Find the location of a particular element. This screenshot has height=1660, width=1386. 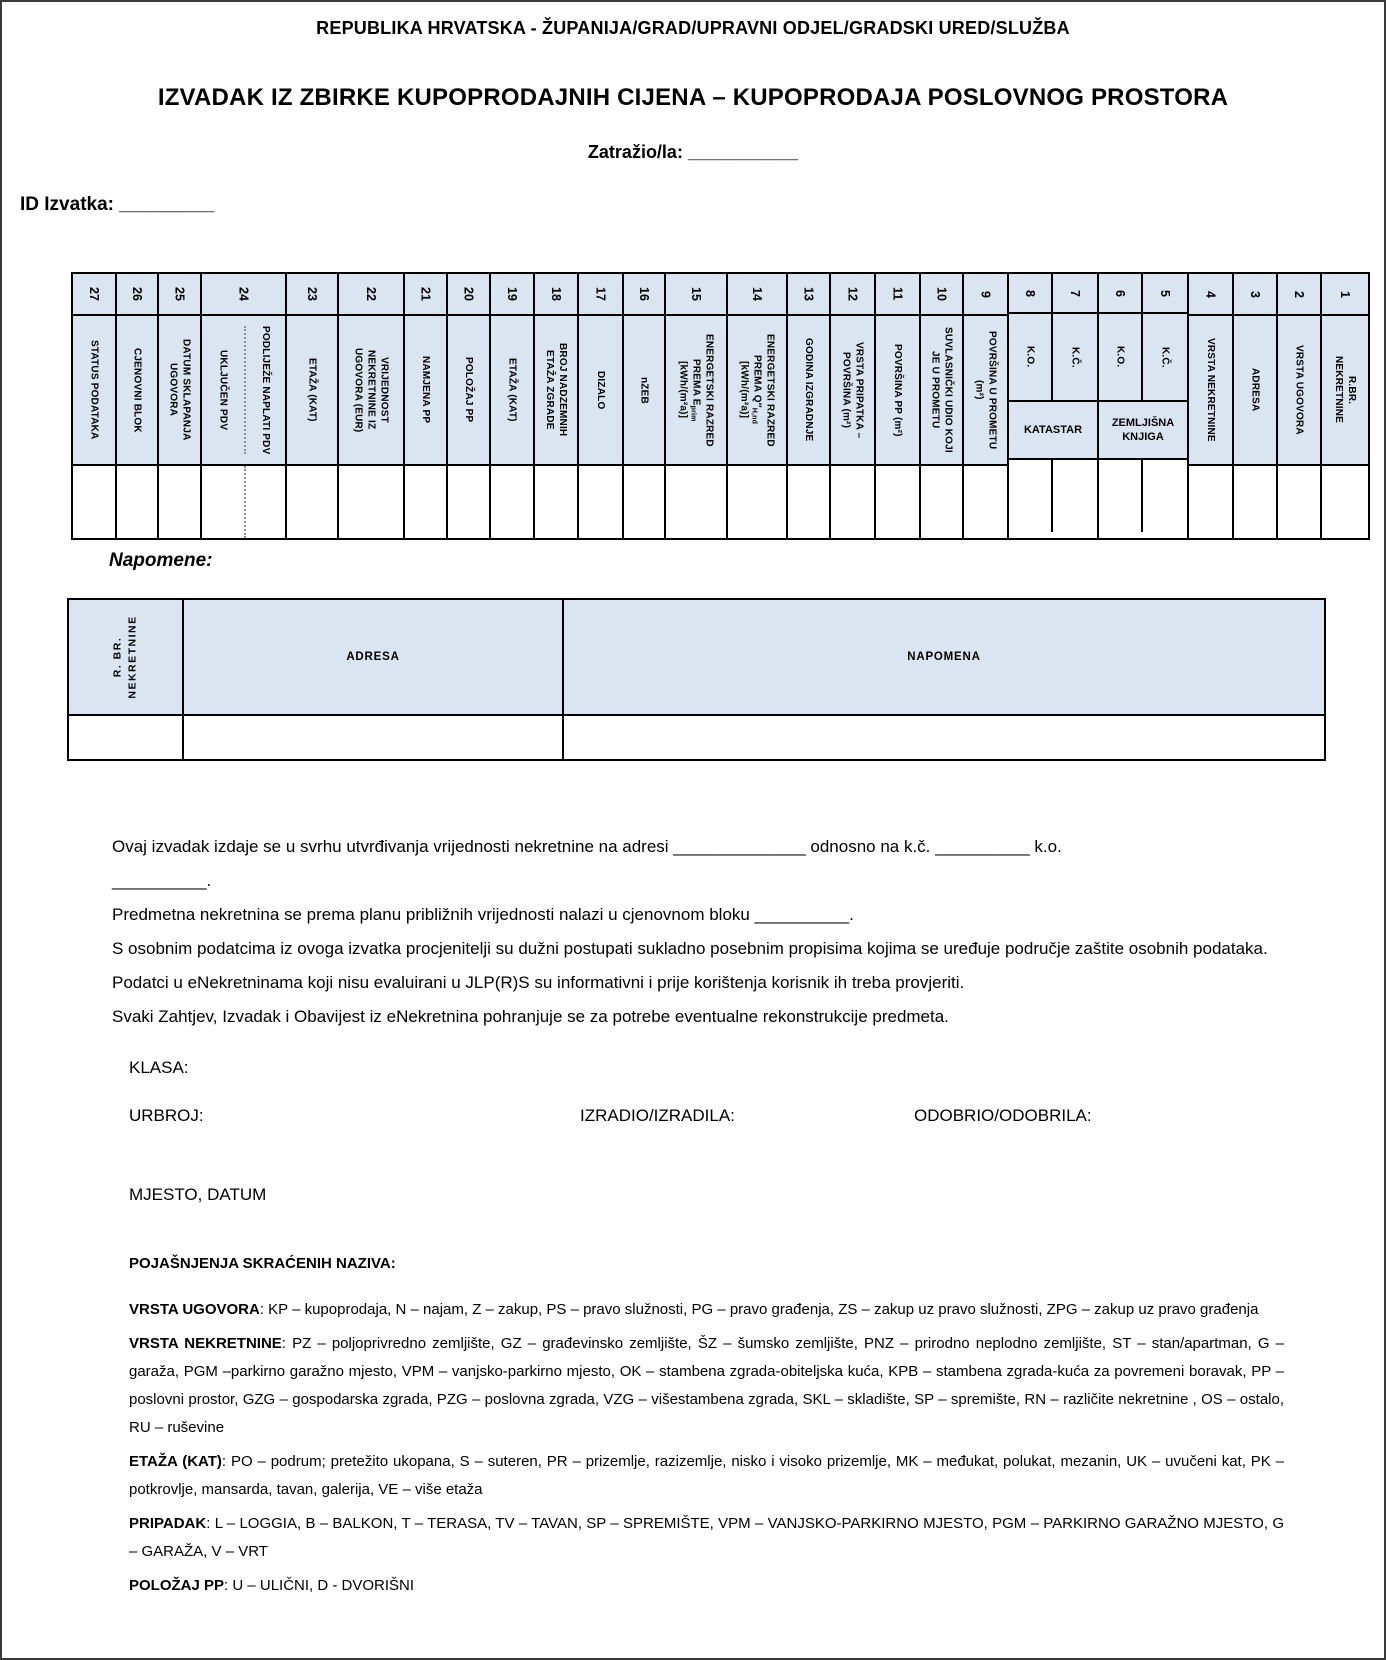

column-26-cjenovni-blok: 26 CJENOVNI BLOK is located at coordinates (138, 406).